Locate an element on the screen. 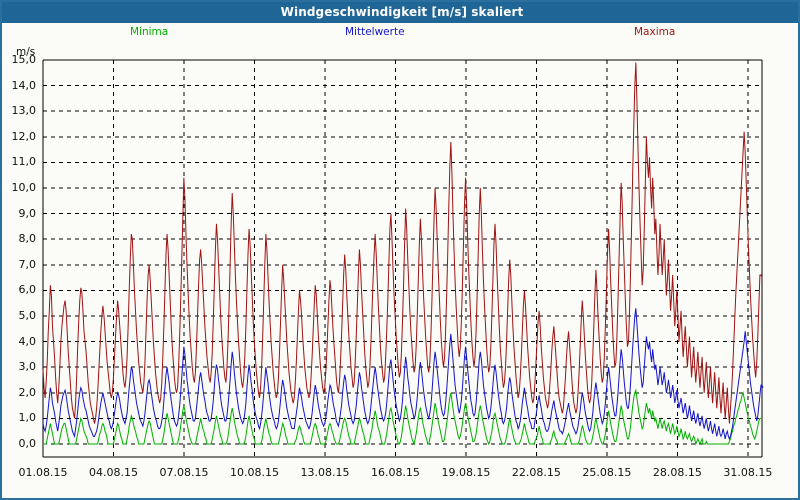  x-axis-tick-label: 28.08.15 is located at coordinates (677, 472).